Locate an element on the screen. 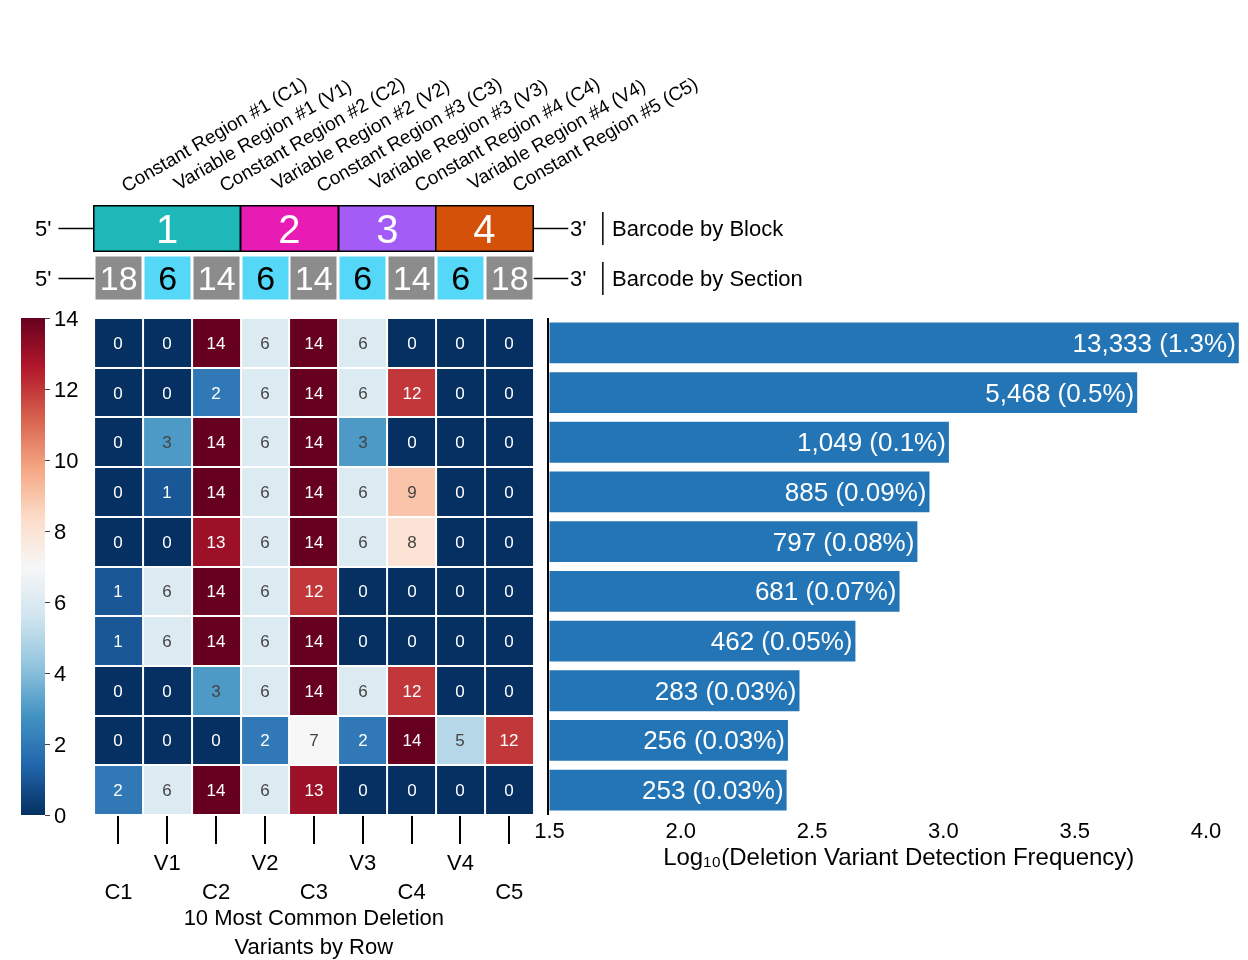  text: 3 is located at coordinates (387, 228).